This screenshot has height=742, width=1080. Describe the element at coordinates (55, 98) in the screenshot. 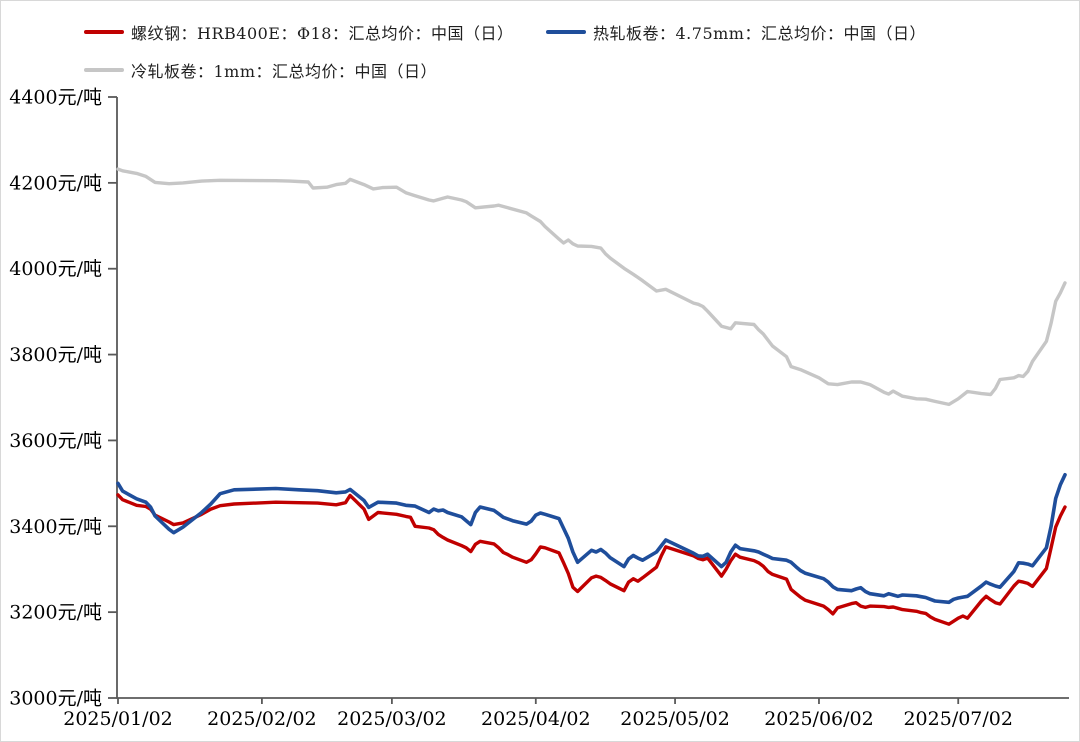

I see `y-tick-label: 4400元/吨` at that location.